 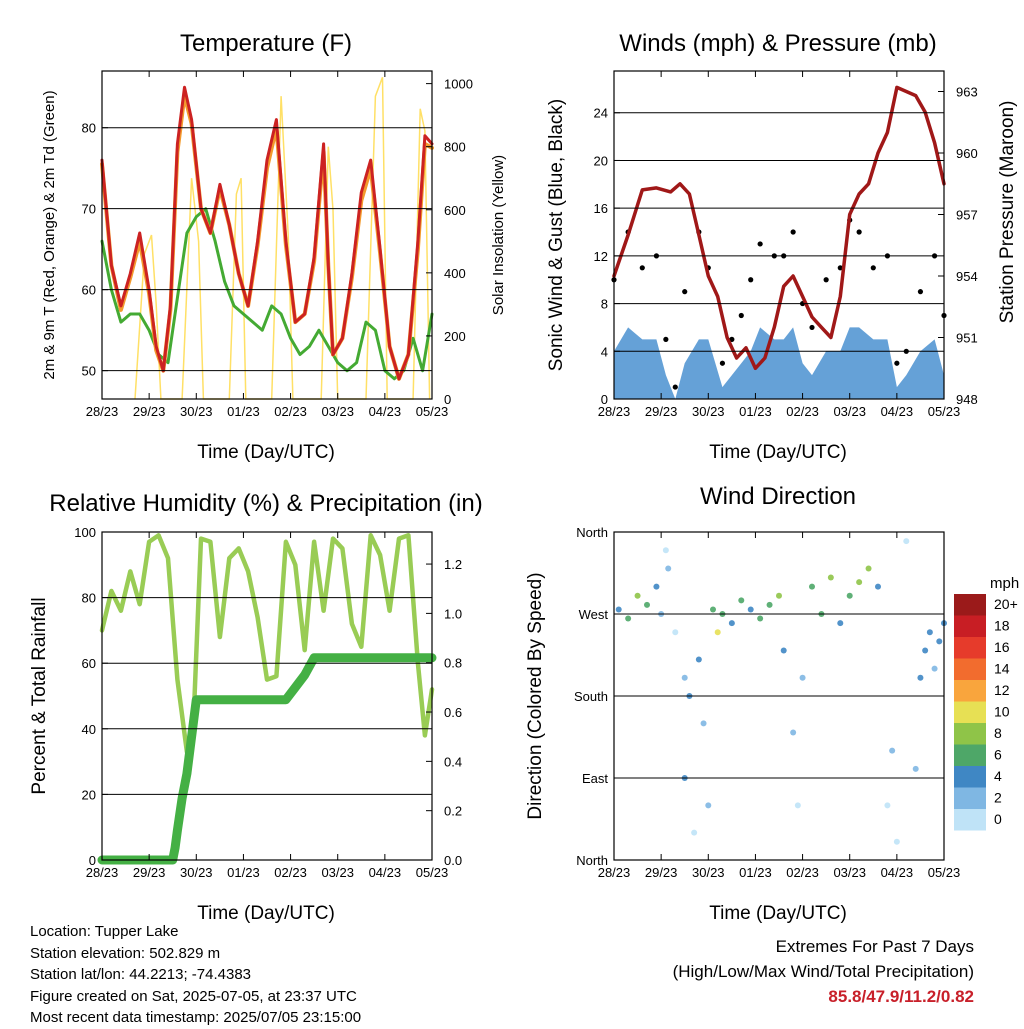 What do you see at coordinates (998, 733) in the screenshot?
I see `legend-label: 8` at bounding box center [998, 733].